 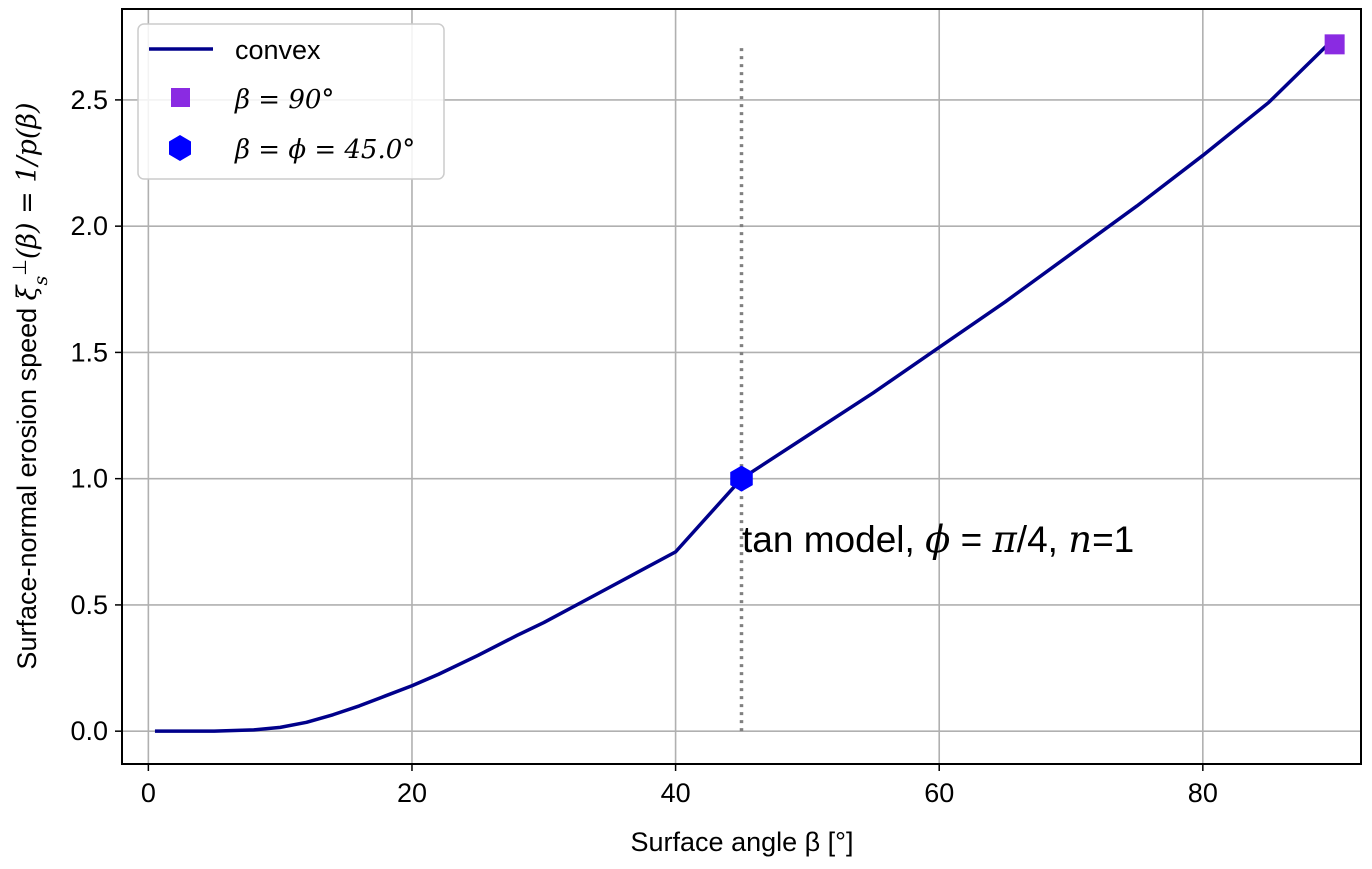 I want to click on legend-label-convex: convex, so click(x=278, y=50).